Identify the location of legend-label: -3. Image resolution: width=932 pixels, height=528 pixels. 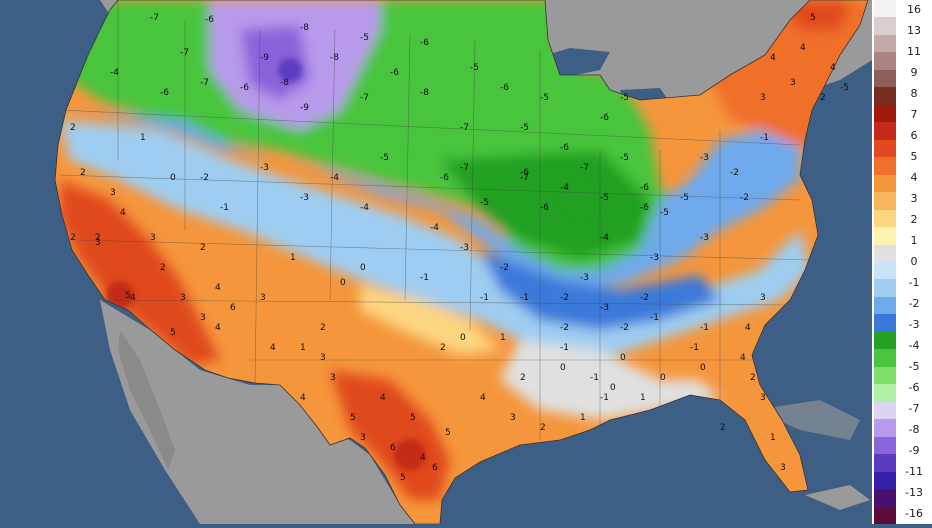
(914, 324).